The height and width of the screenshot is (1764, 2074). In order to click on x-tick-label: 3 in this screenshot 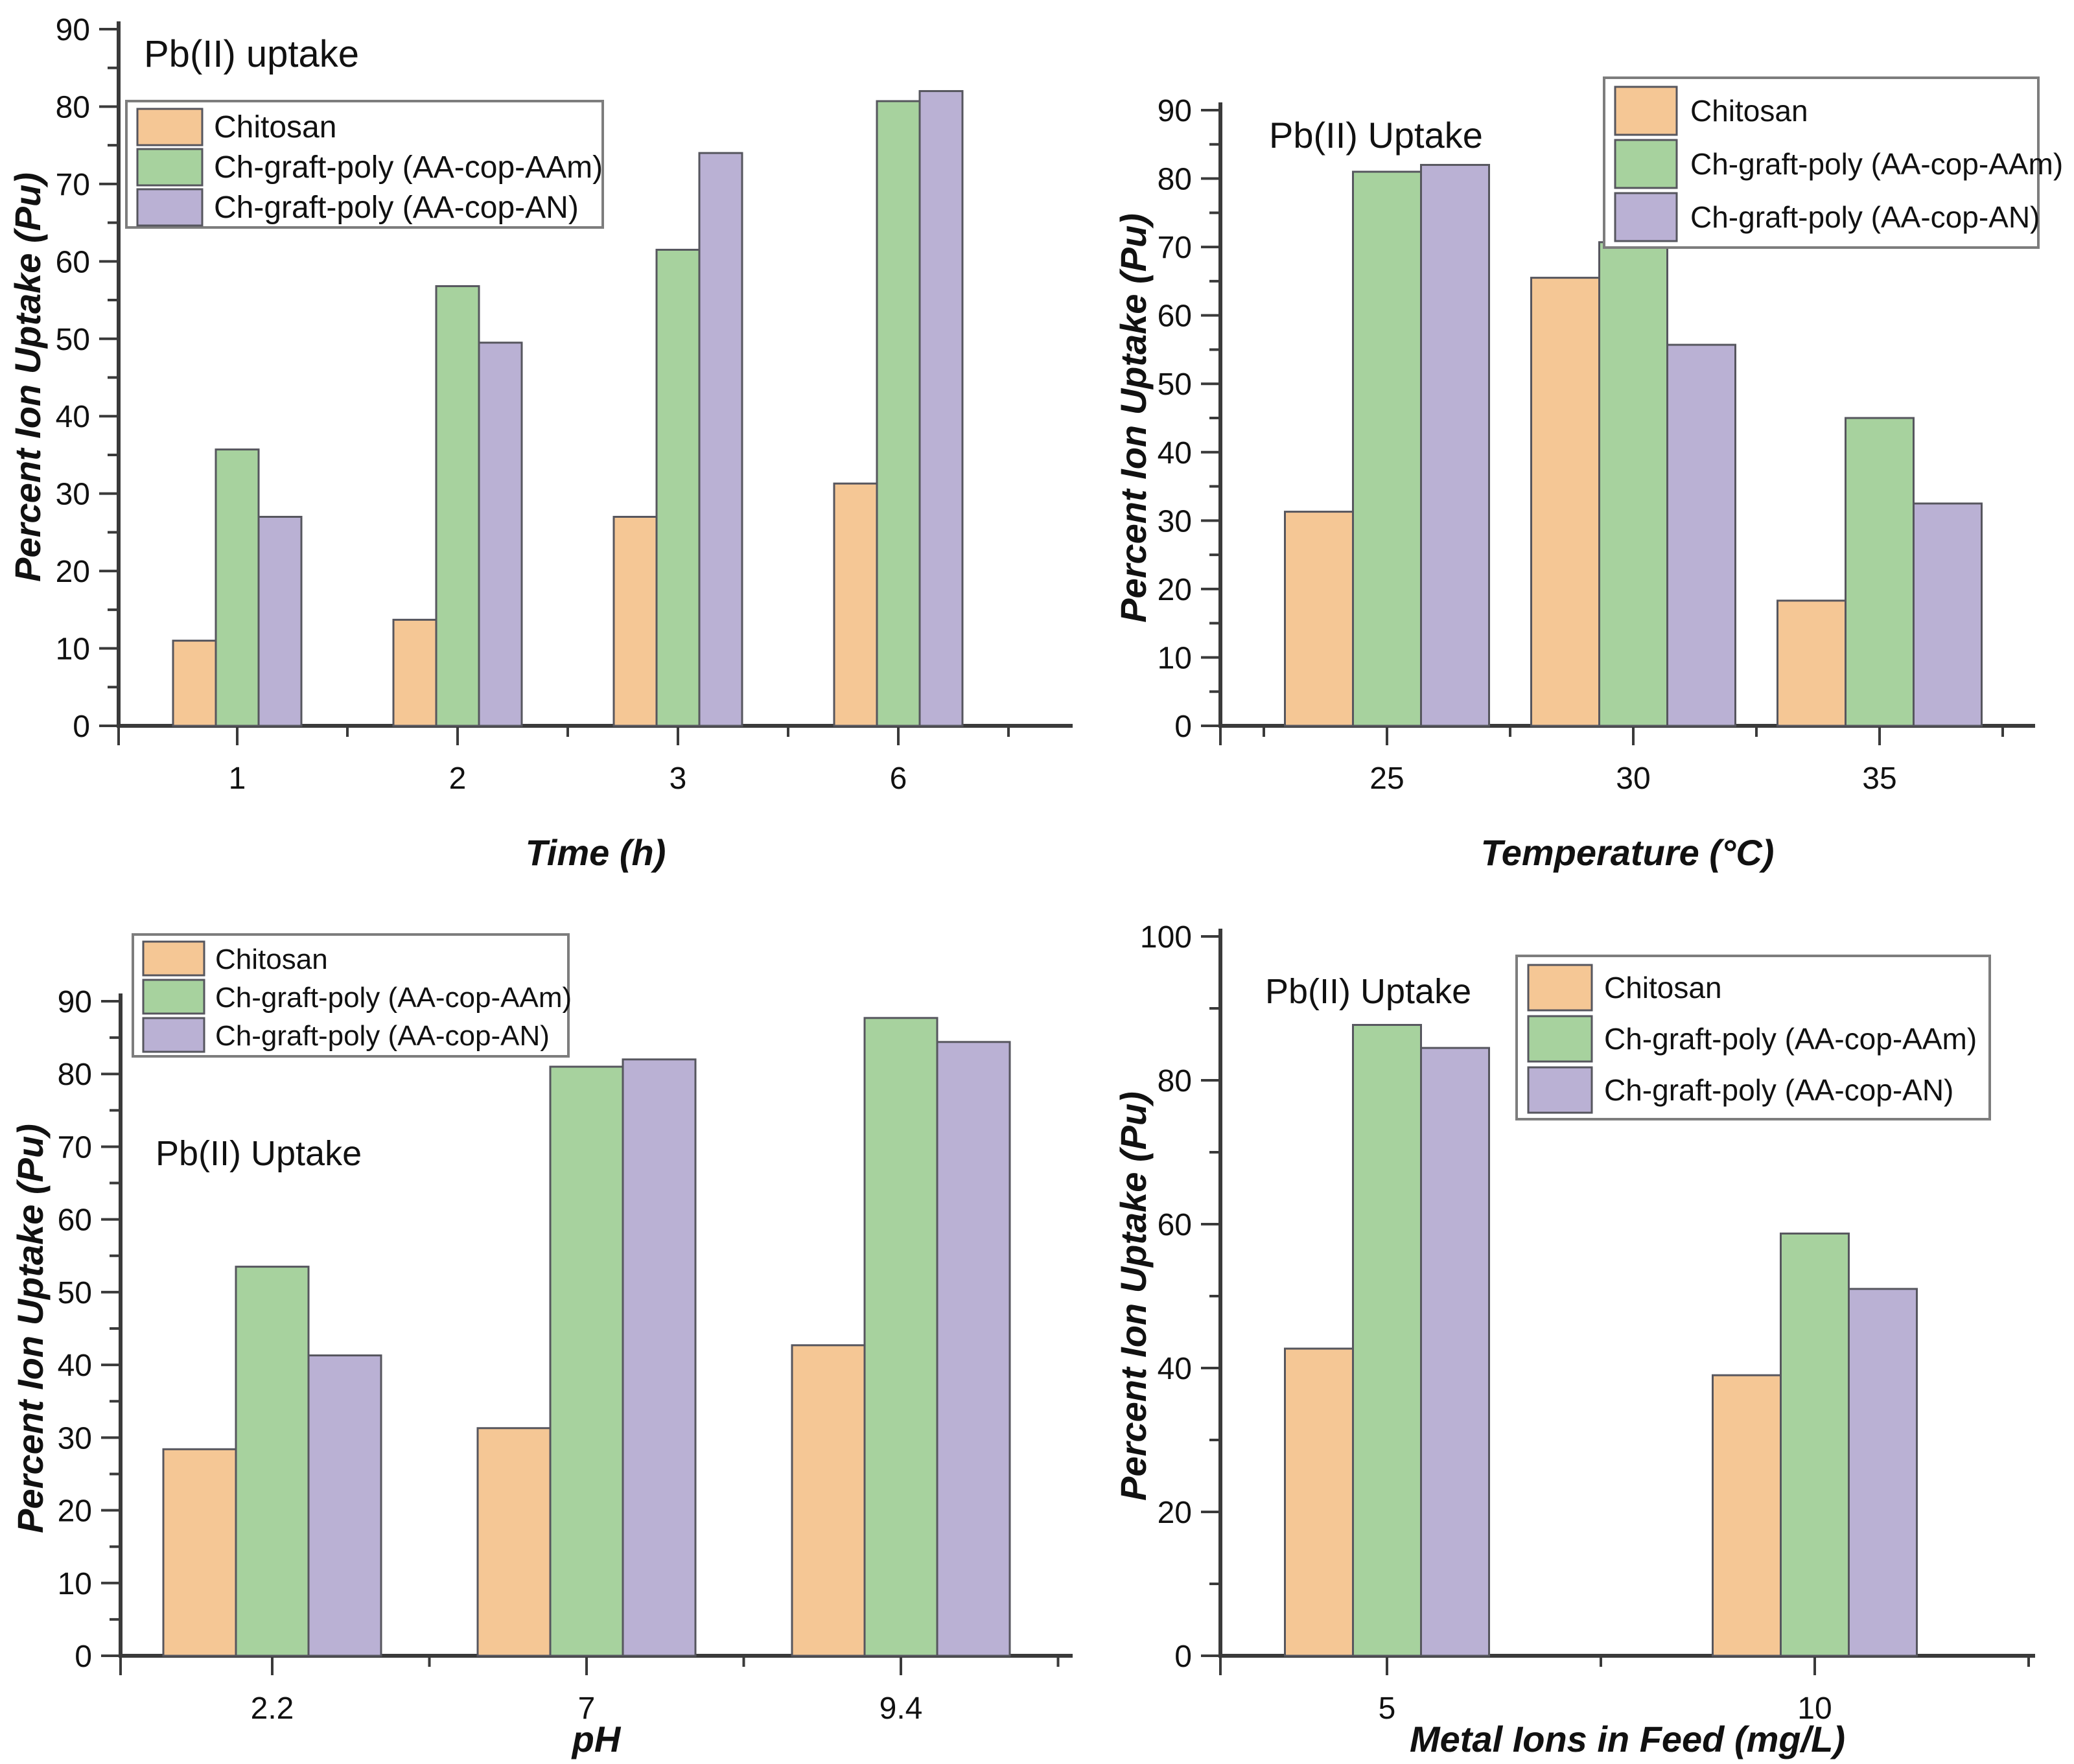, I will do `click(678, 778)`.